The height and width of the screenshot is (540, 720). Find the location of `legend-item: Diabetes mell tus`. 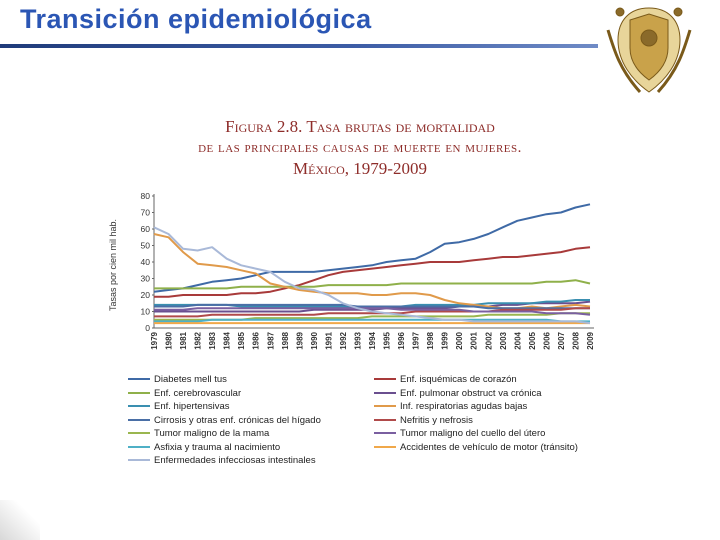

legend-item: Diabetes mell tus is located at coordinates (177, 380).